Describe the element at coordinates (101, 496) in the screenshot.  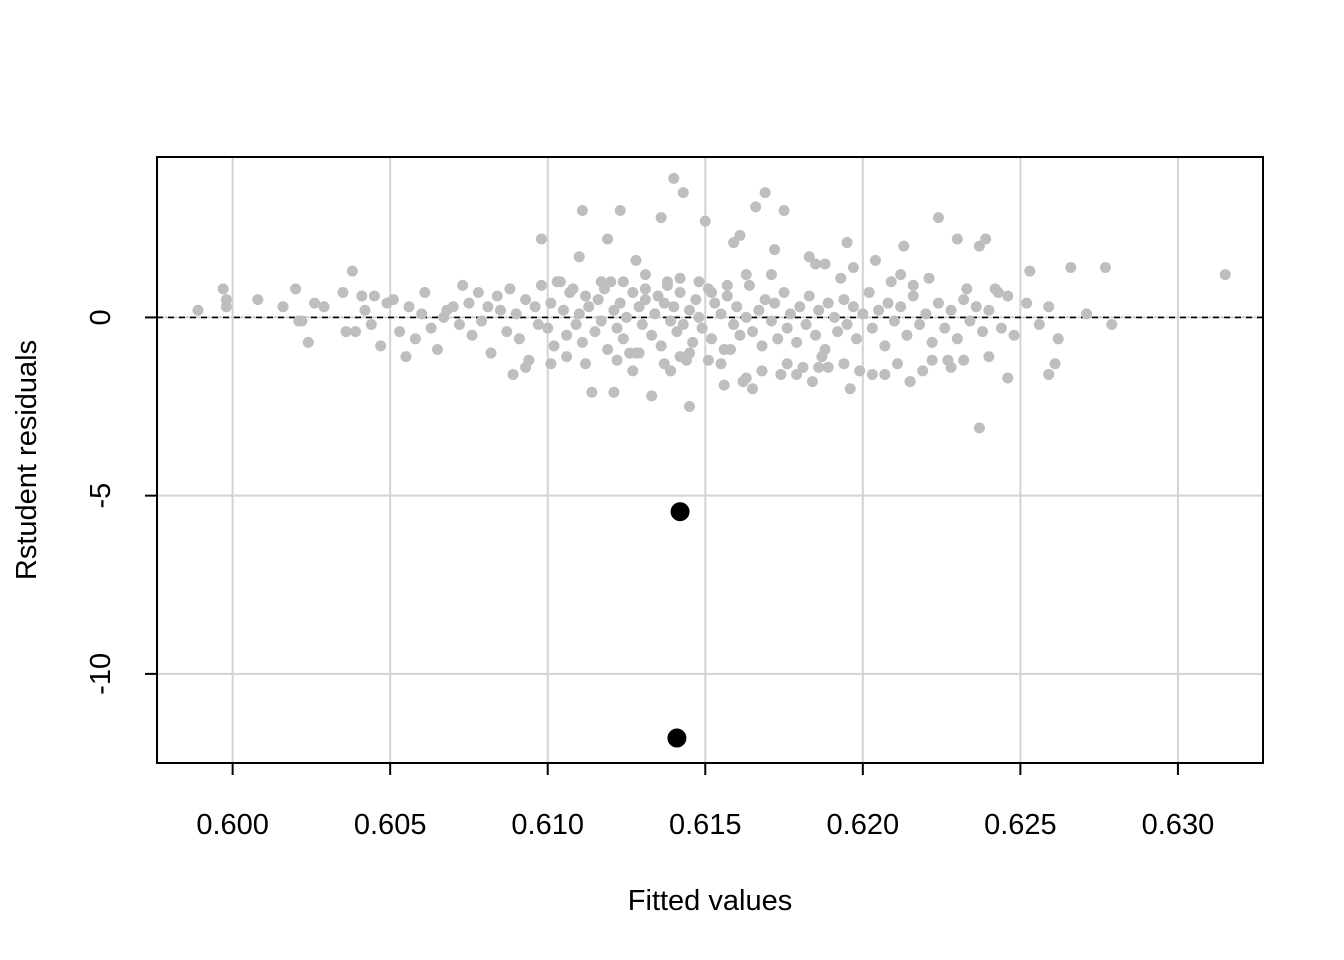
I see `y-tick-label: -5` at that location.